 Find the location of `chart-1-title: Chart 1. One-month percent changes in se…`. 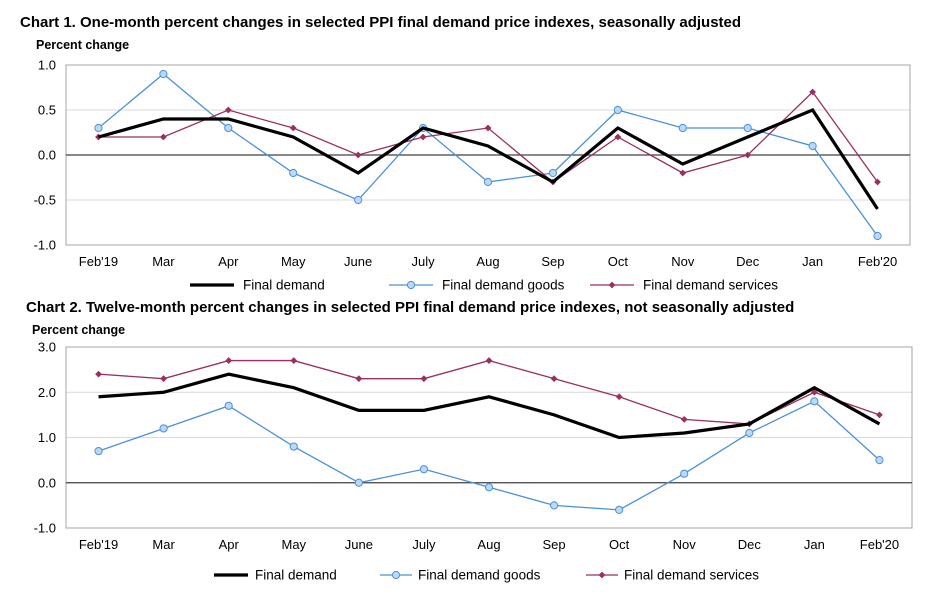

chart-1-title: Chart 1. One-month percent changes in se… is located at coordinates (380, 22).